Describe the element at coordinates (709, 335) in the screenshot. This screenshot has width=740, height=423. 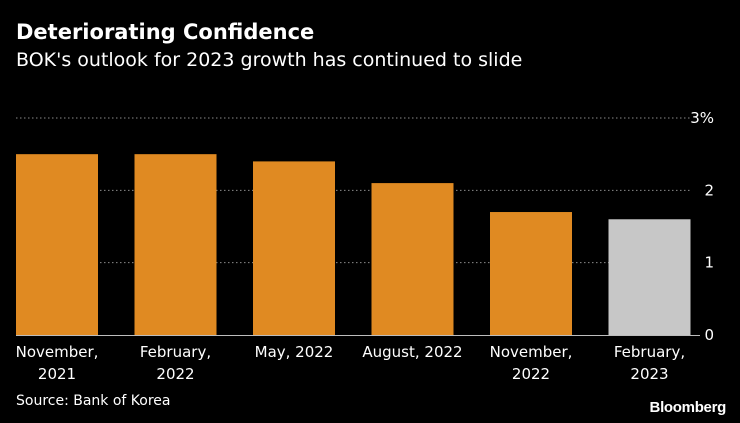
I see `y-tick-label: 0` at that location.